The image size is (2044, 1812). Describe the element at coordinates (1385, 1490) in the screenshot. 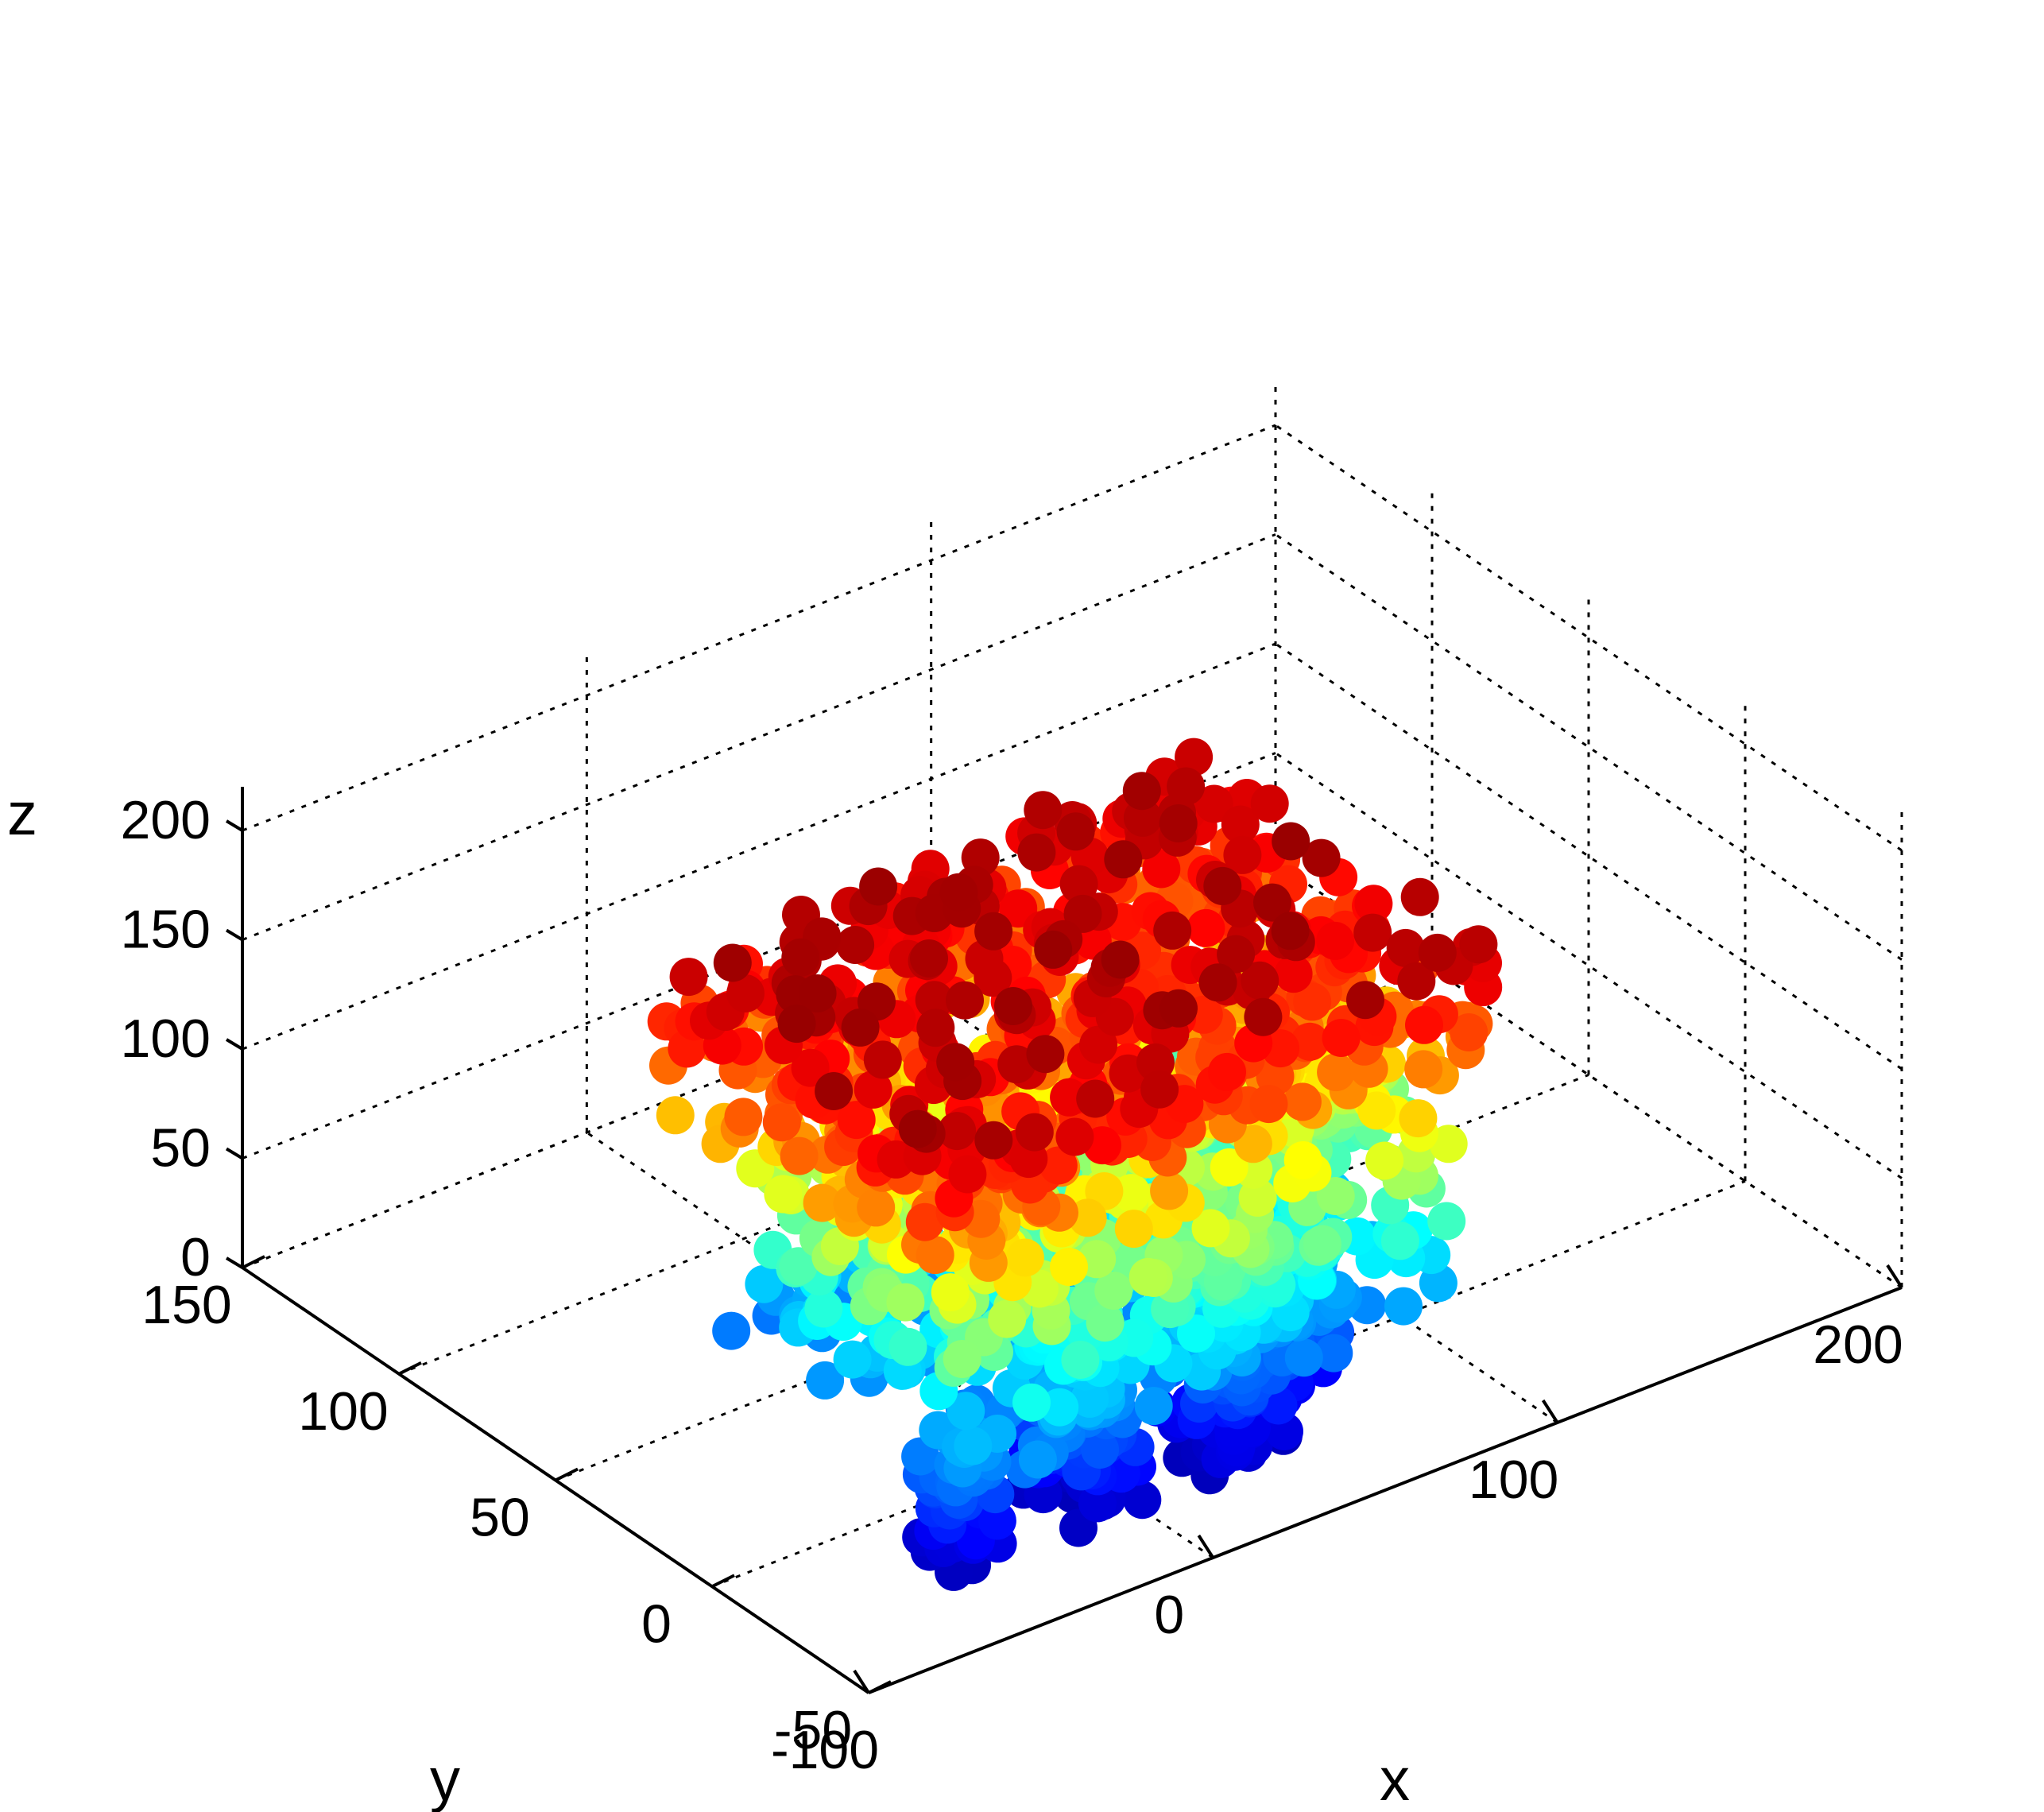

I see `x-axis-line` at that location.